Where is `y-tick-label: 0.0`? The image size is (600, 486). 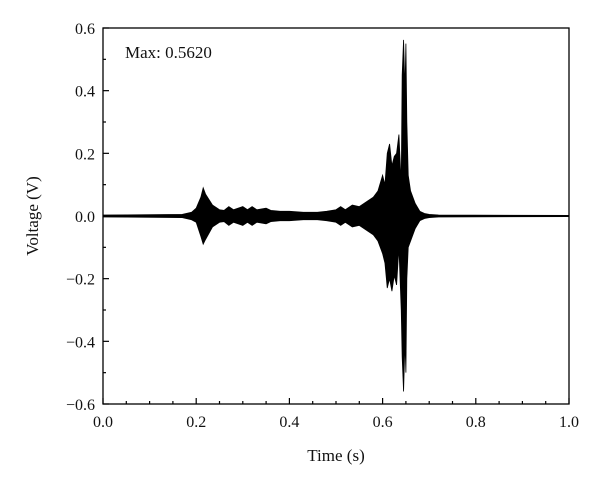 y-tick-label: 0.0 is located at coordinates (85, 217).